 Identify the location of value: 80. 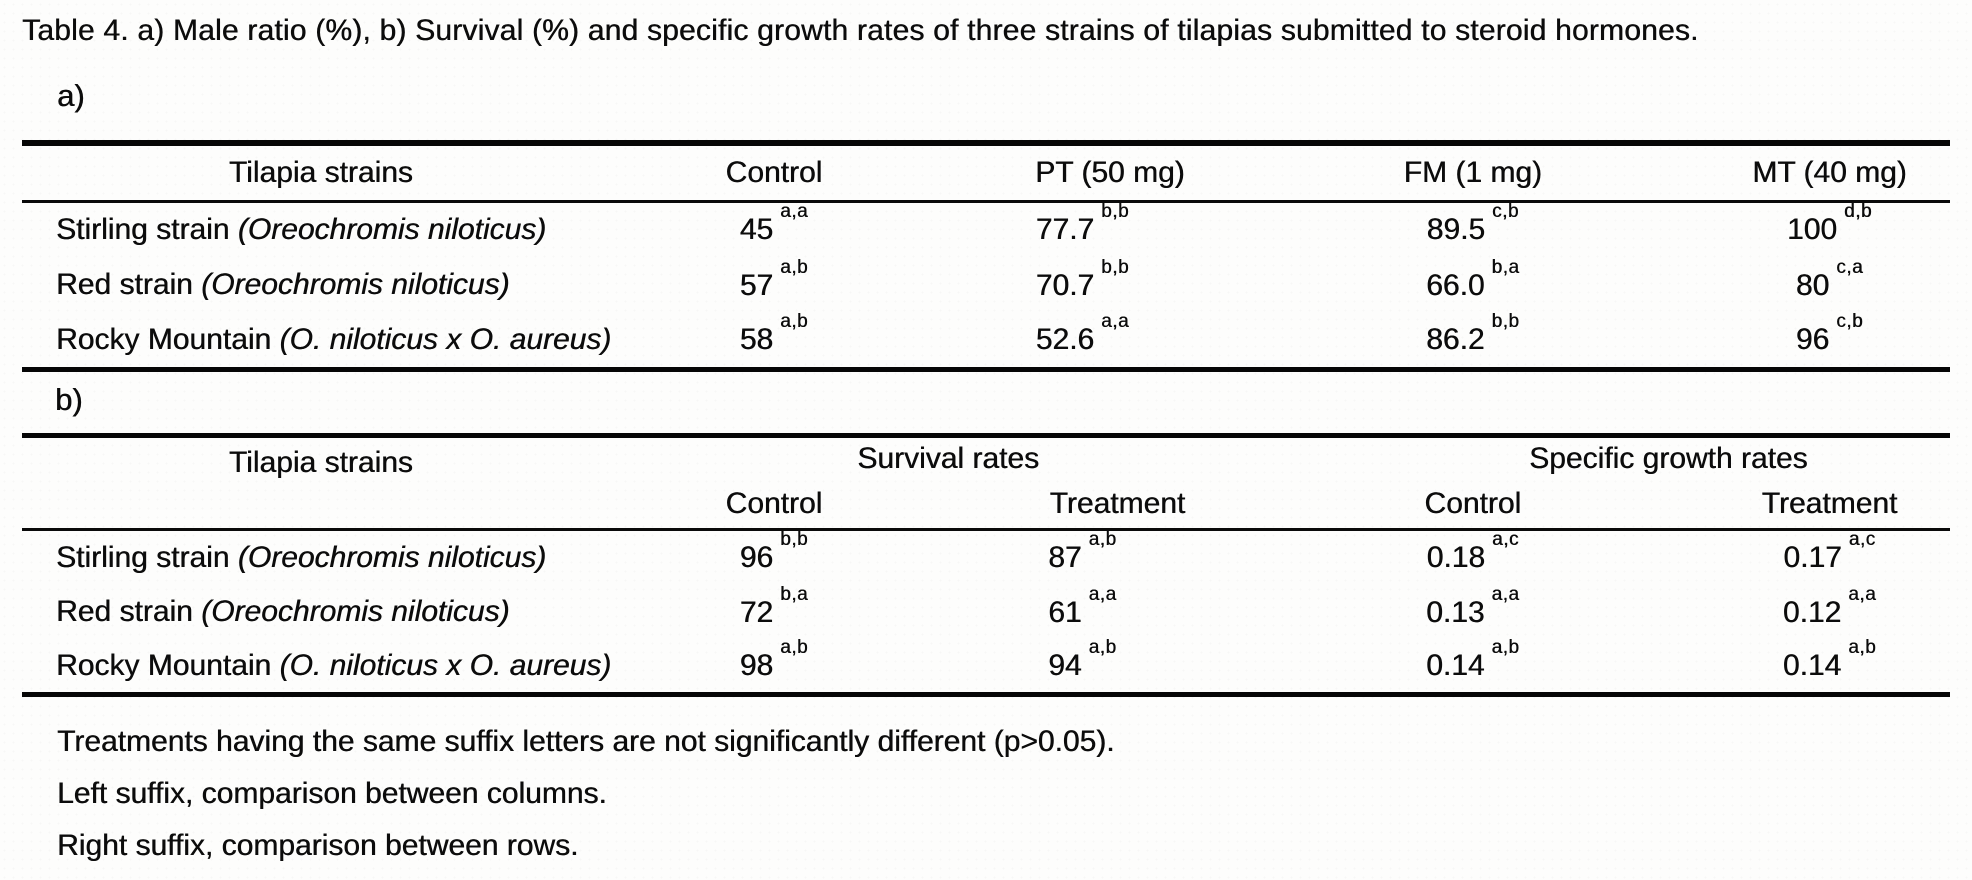
(1812, 285).